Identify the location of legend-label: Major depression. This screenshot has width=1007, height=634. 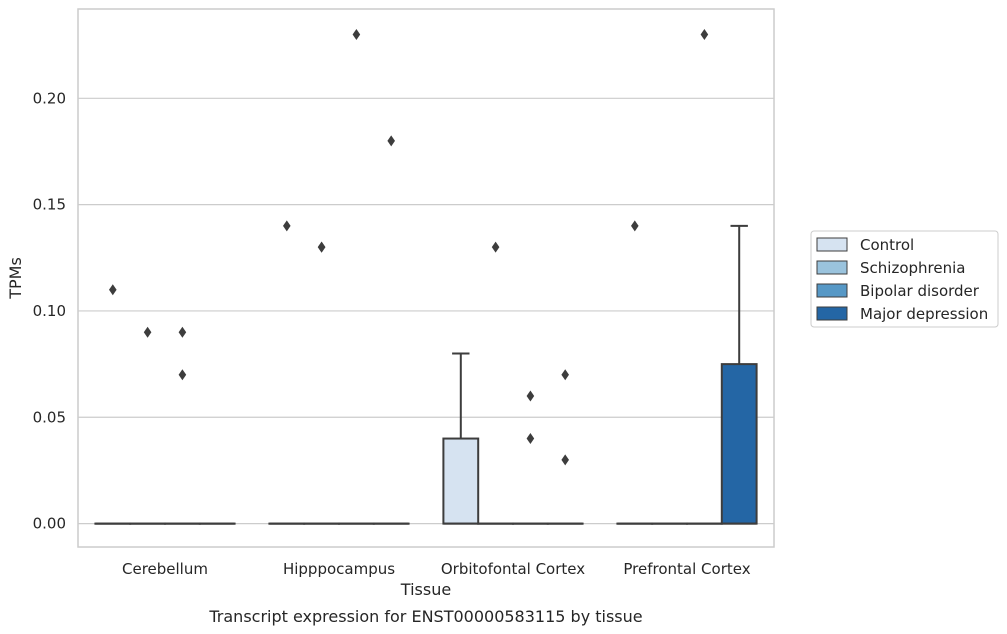
(924, 314).